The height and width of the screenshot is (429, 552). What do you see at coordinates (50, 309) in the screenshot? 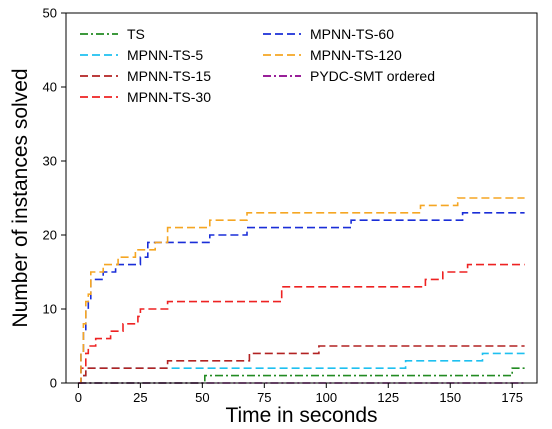
I see `y-tick-label-1: 10` at bounding box center [50, 309].